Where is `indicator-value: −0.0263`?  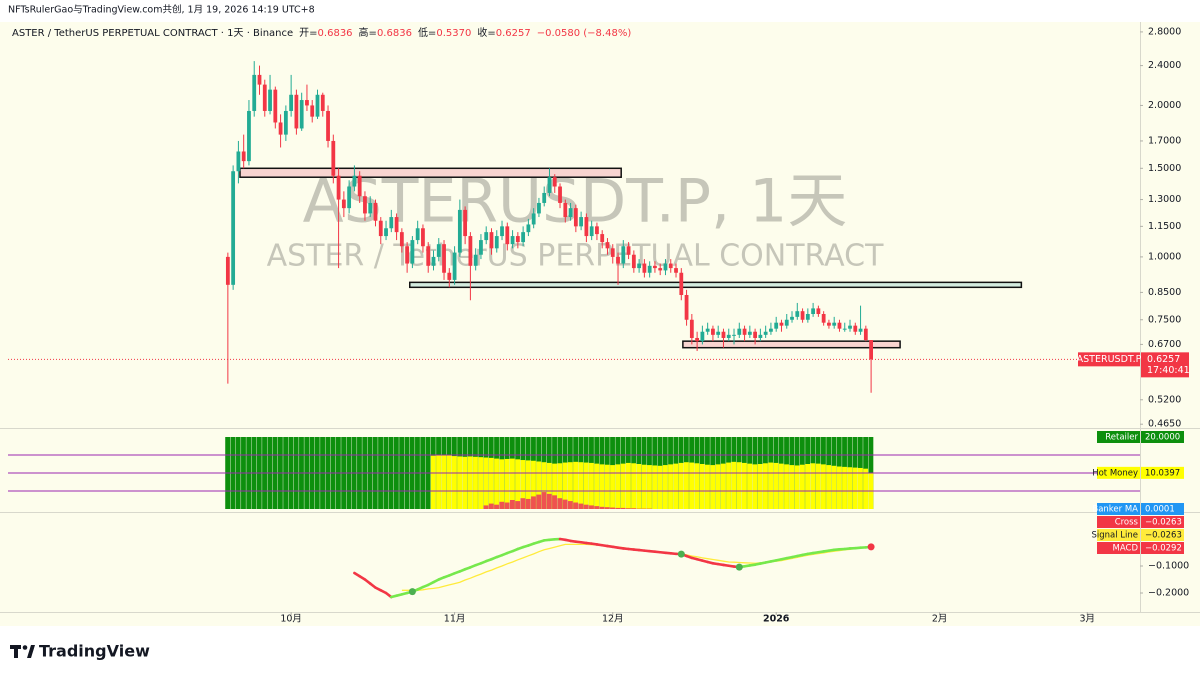 indicator-value: −0.0263 is located at coordinates (1163, 536).